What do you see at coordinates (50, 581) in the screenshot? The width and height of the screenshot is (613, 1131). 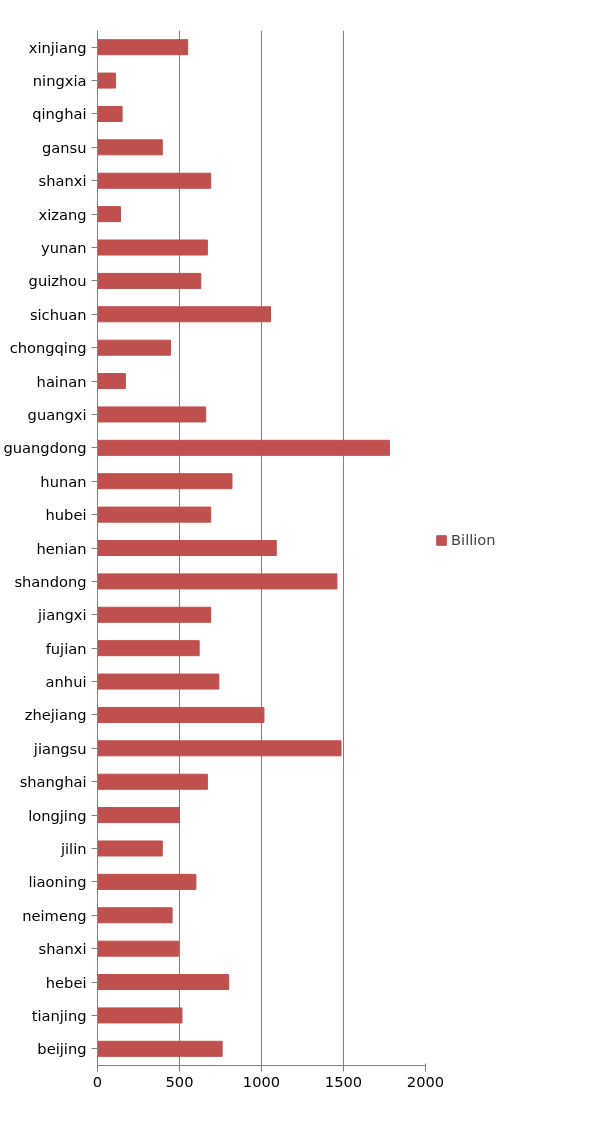 I see `y-tick-label: shandong` at bounding box center [50, 581].